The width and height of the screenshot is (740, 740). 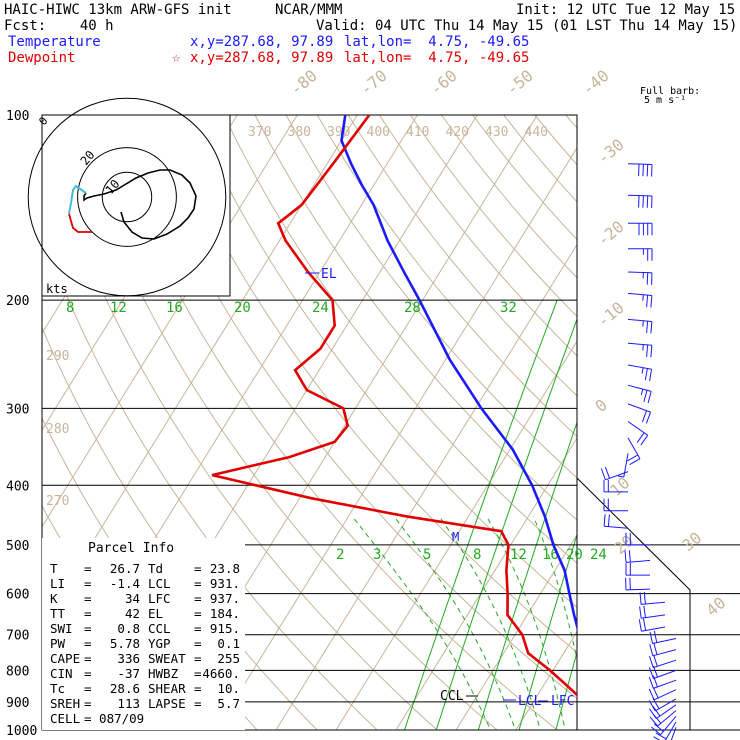 What do you see at coordinates (378, 132) in the screenshot?
I see `theta-label: 400` at bounding box center [378, 132].